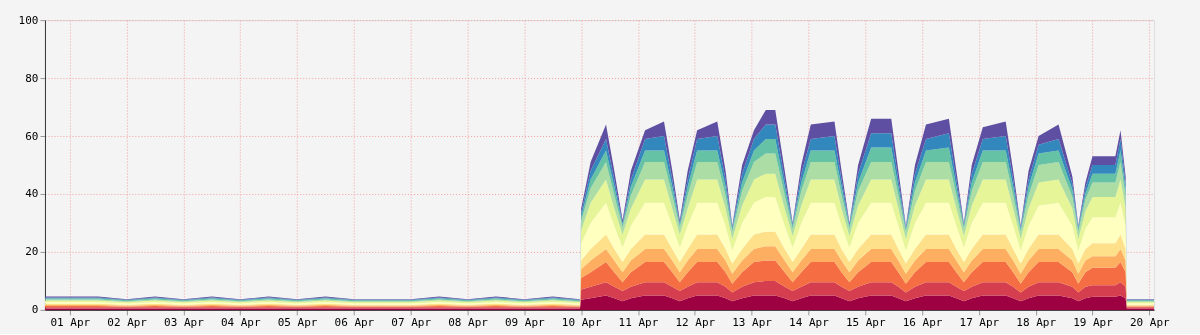 The height and width of the screenshot is (335, 1200). I want to click on y-tick-label: 0, so click(35, 310).